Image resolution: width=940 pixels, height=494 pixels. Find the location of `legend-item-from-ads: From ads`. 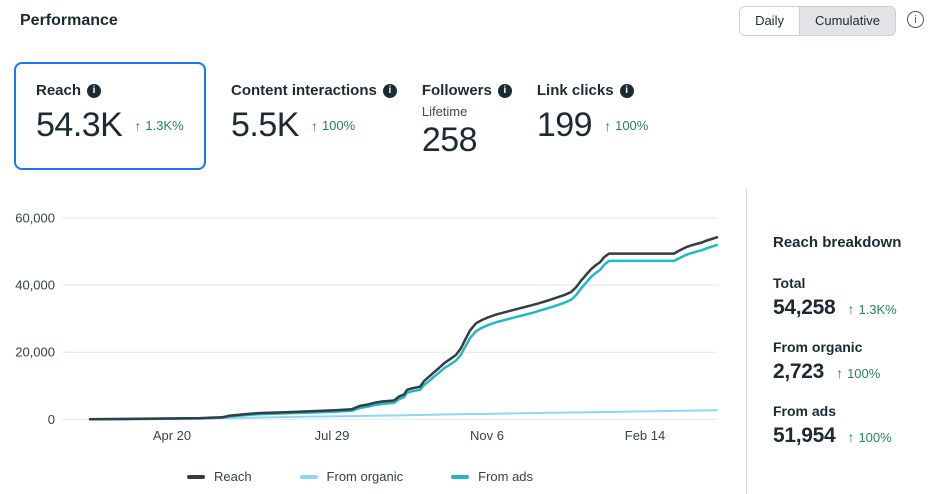

legend-item-from-ads: From ads is located at coordinates (492, 476).